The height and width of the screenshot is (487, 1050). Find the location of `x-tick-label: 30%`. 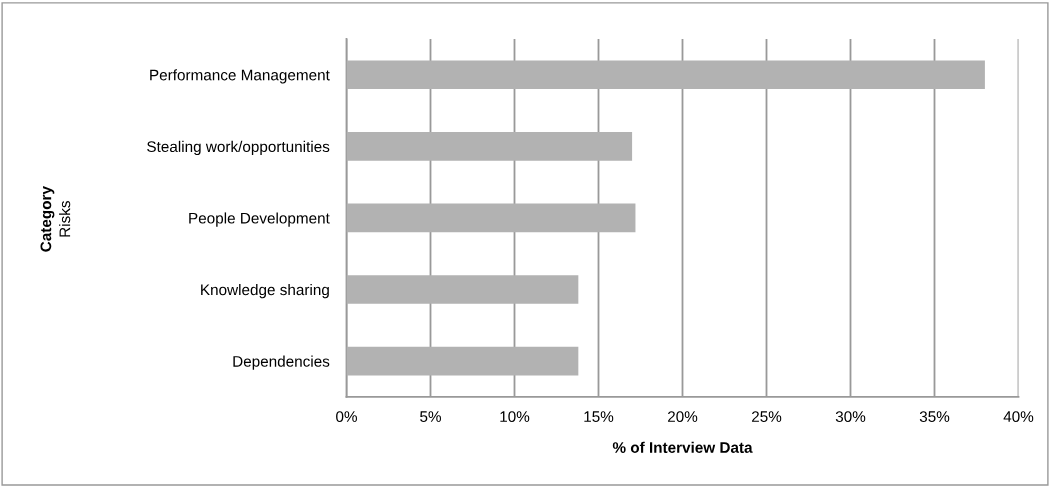

x-tick-label: 30% is located at coordinates (850, 417).